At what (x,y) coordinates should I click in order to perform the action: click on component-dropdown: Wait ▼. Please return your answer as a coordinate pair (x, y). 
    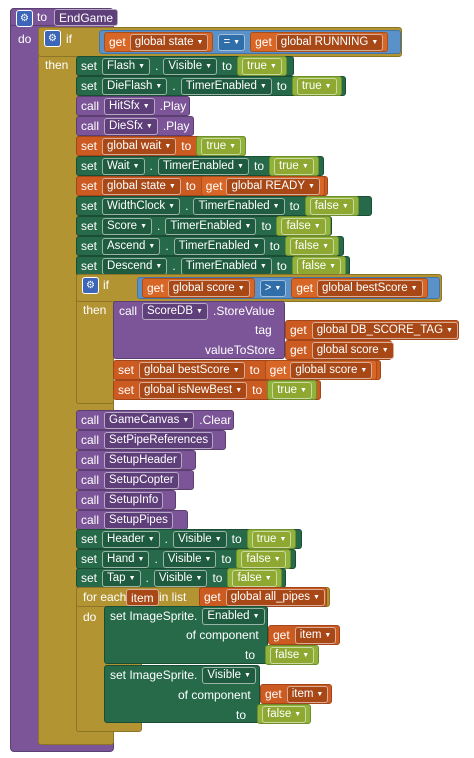
    Looking at the image, I should click on (123, 166).